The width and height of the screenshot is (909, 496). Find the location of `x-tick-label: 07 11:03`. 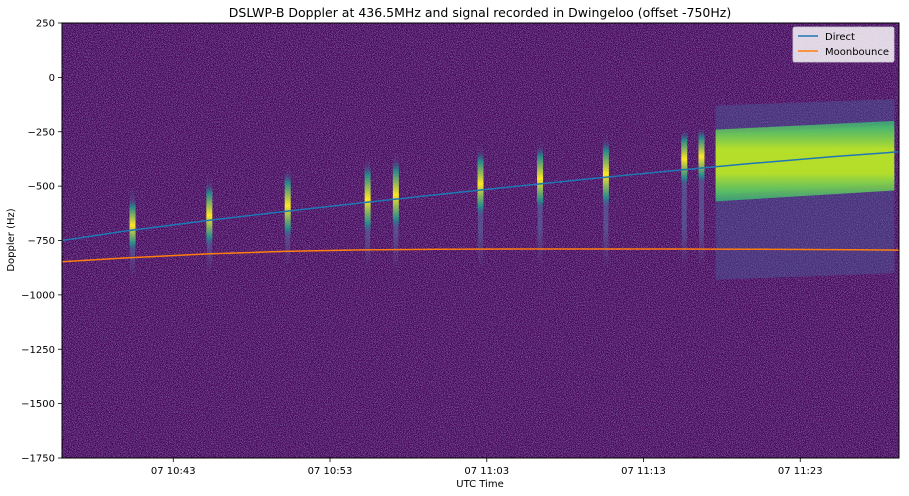

x-tick-label: 07 11:03 is located at coordinates (486, 471).